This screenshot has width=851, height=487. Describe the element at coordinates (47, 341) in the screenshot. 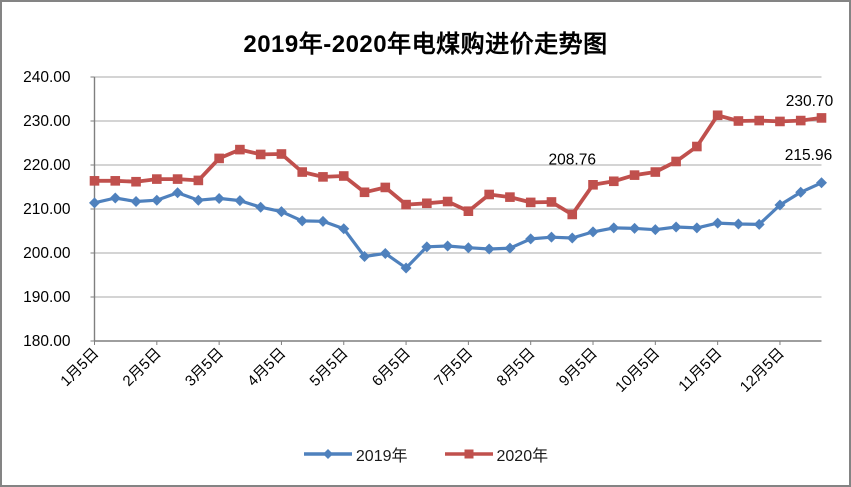

I see `y-axis-label: 180.00` at that location.